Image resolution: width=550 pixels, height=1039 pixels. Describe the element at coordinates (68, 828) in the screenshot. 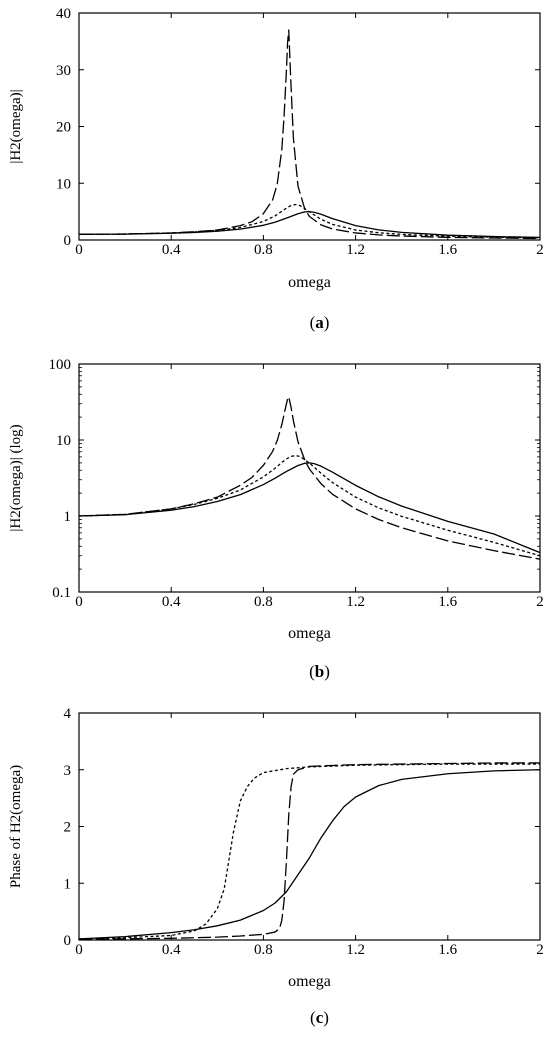

I see `y-tick-label: 2` at that location.